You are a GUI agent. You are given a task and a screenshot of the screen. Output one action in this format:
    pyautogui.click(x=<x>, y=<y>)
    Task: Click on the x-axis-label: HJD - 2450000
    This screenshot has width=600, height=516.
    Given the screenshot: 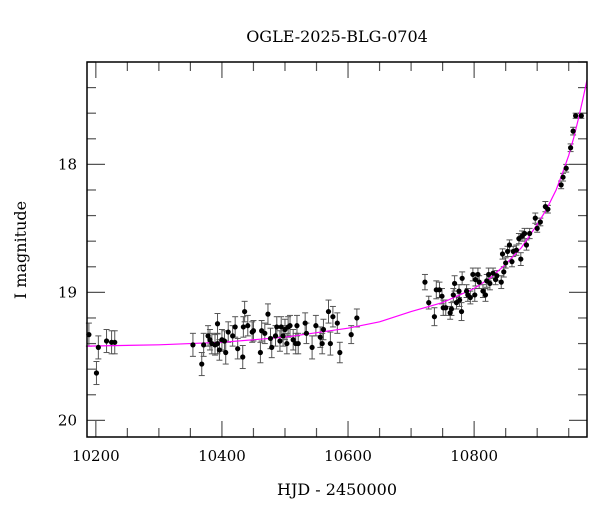 What is the action you would take?
    pyautogui.click(x=337, y=489)
    